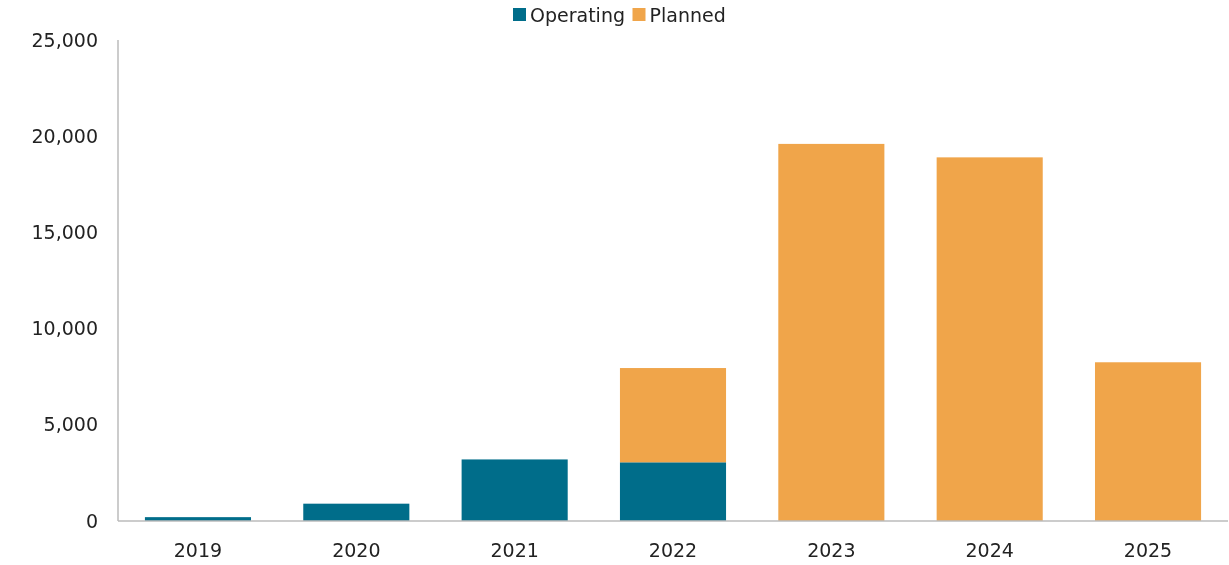 Image resolution: width=1229 pixels, height=565 pixels. I want to click on legend-label: Planned, so click(687, 14).